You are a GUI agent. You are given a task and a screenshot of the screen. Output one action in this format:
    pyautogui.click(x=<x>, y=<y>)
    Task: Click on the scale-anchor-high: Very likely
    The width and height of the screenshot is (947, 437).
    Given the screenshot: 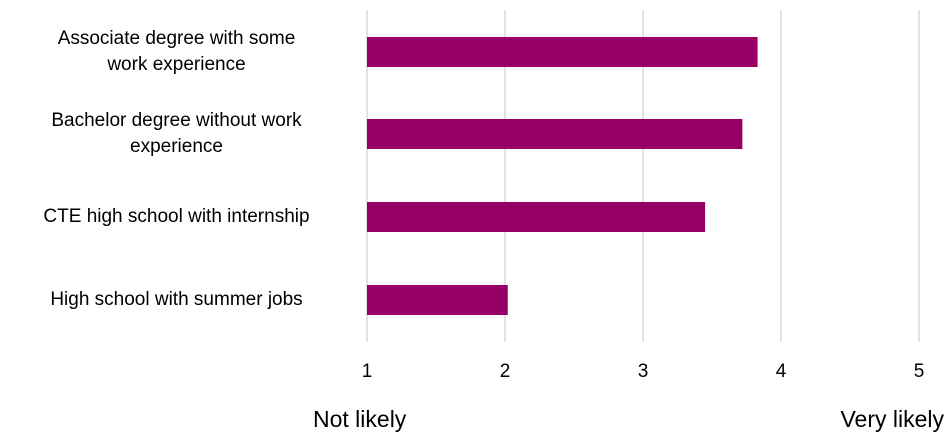 What is the action you would take?
    pyautogui.click(x=892, y=419)
    